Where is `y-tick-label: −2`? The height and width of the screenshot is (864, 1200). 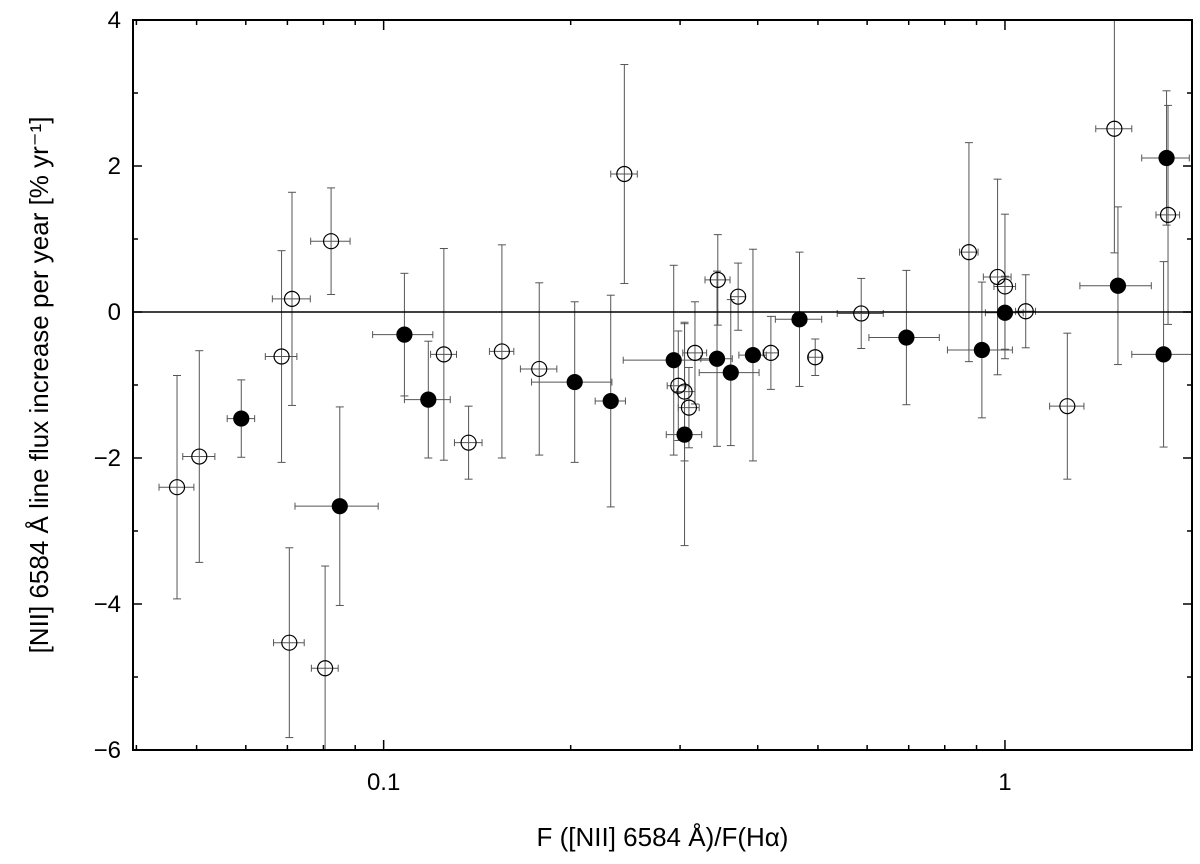
y-tick-label: −2 is located at coordinates (107, 458).